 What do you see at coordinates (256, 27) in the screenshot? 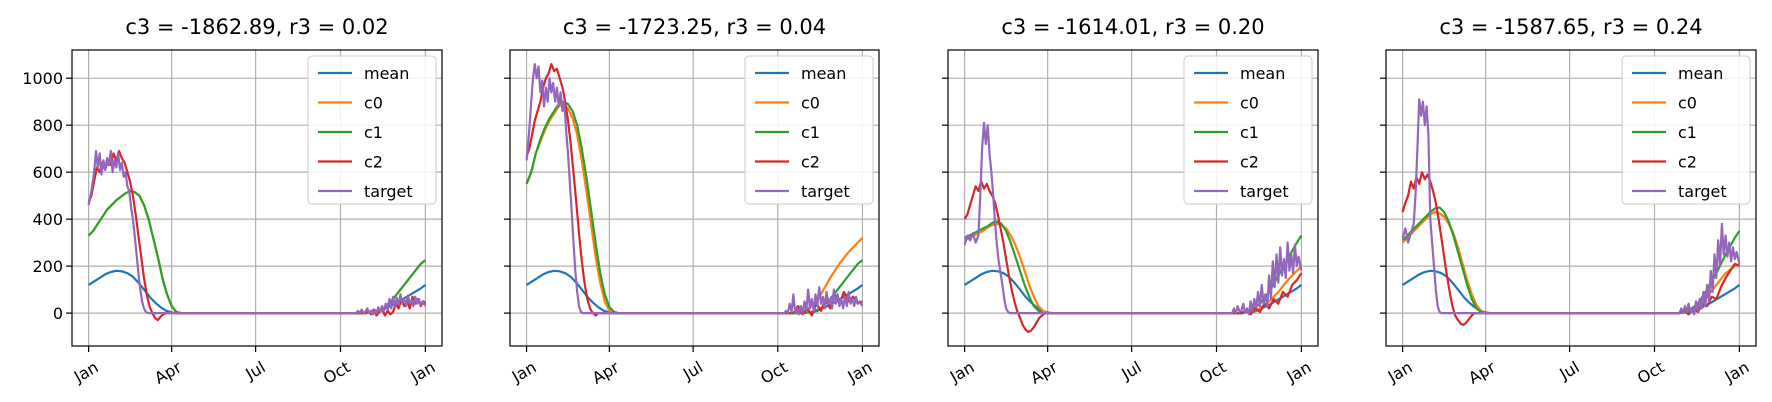
I see `subplot-title: c3 = -1862.89, r3 = 0.02` at bounding box center [256, 27].